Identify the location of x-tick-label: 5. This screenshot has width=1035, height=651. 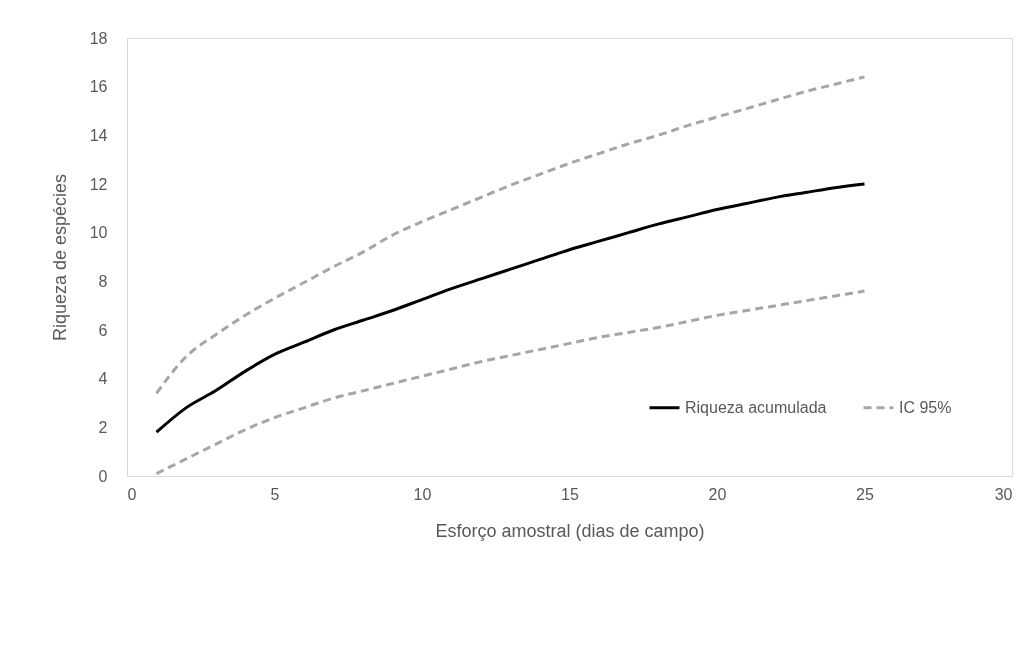
(275, 494).